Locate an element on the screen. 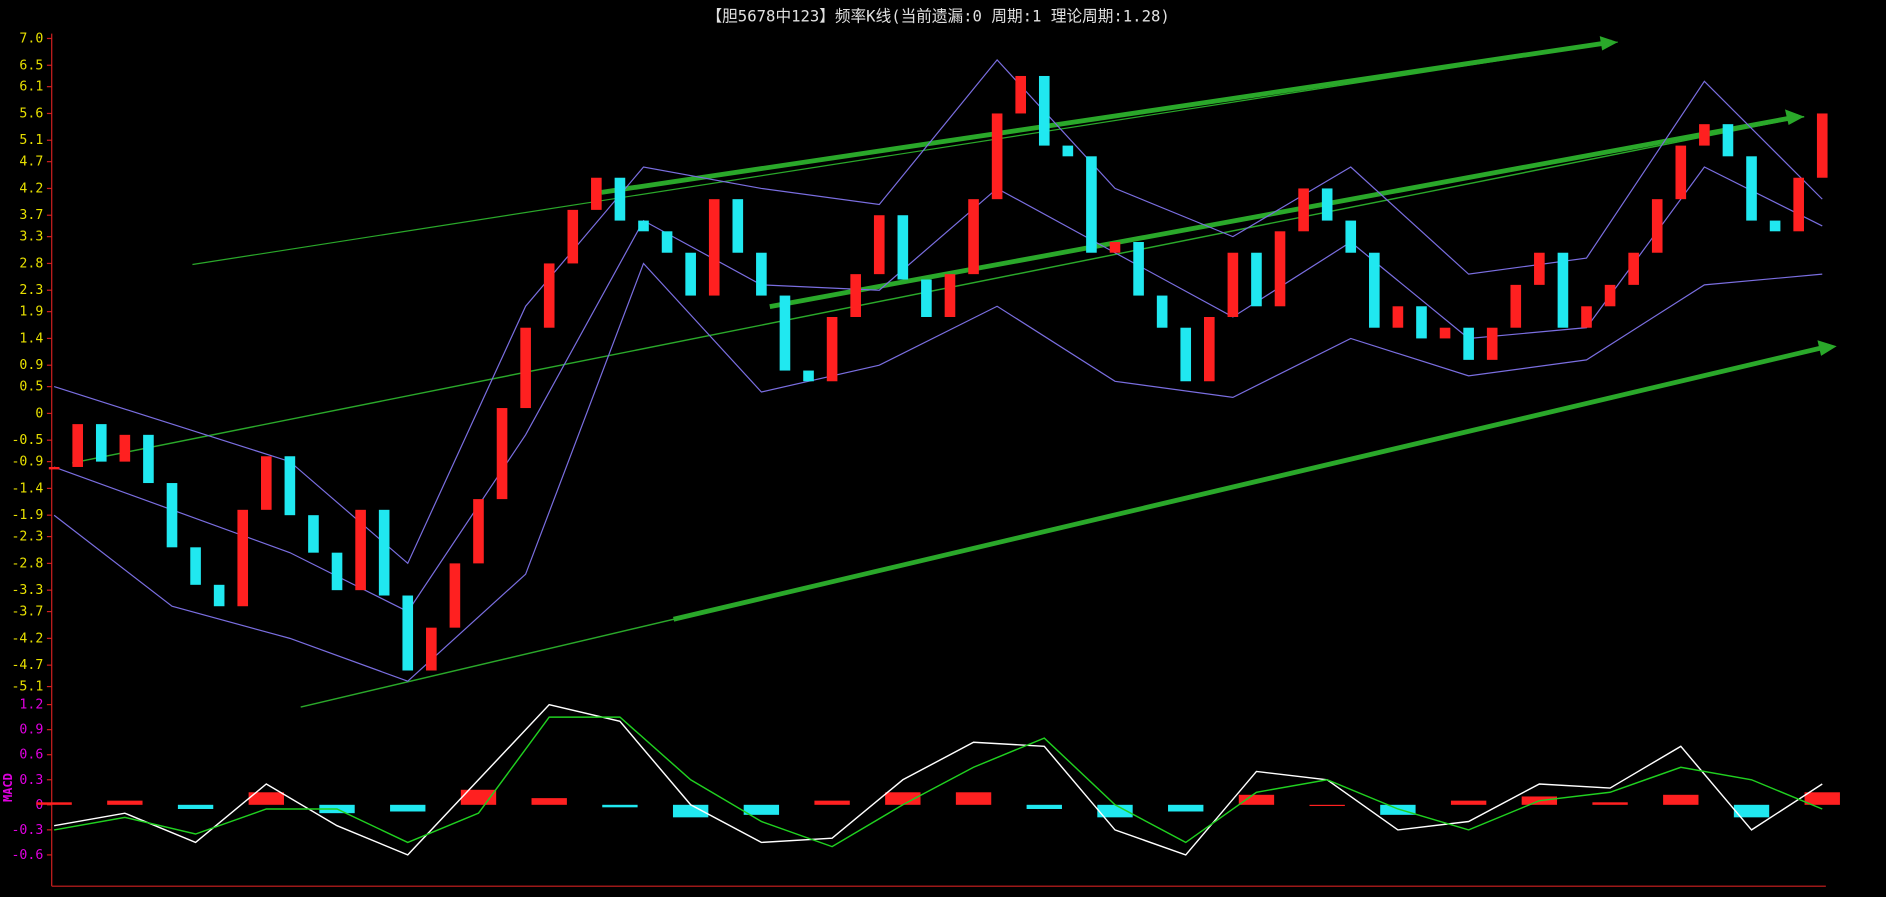 The width and height of the screenshot is (1886, 897). y-tick-label: -0.9 is located at coordinates (27, 462).